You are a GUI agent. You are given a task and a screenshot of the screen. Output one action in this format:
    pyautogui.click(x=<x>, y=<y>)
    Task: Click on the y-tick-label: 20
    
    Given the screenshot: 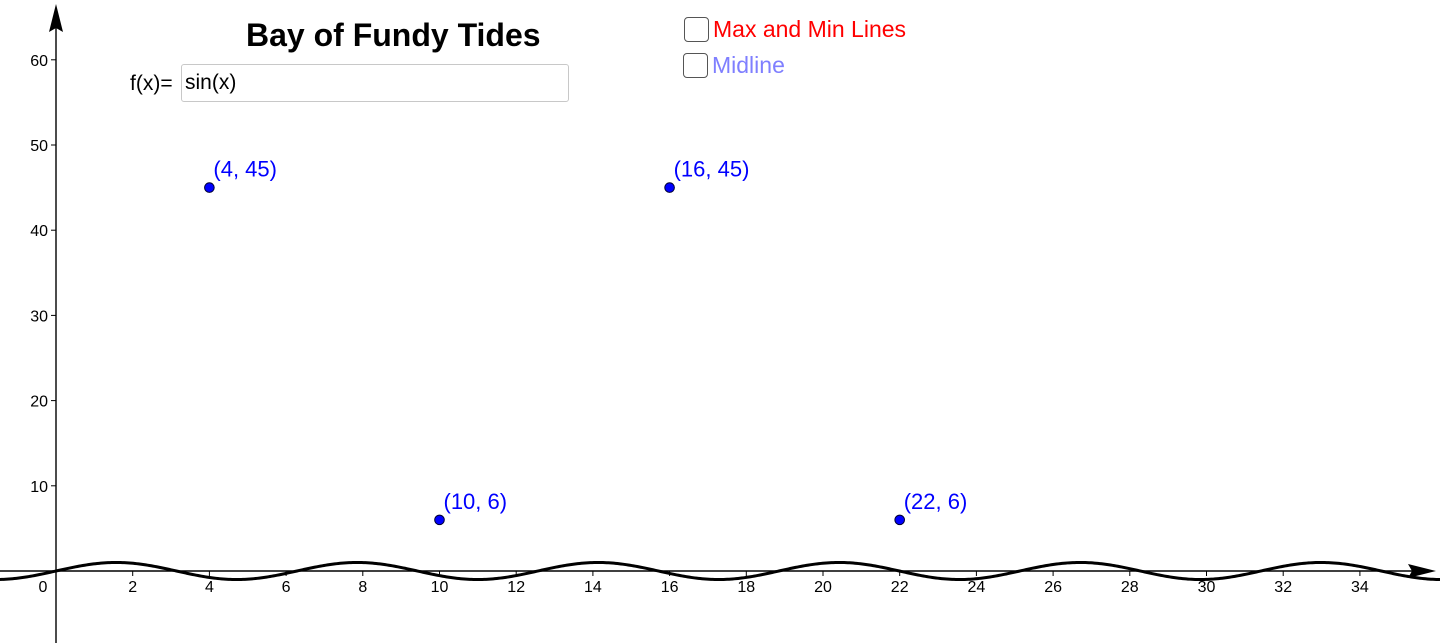 What is the action you would take?
    pyautogui.click(x=39, y=402)
    